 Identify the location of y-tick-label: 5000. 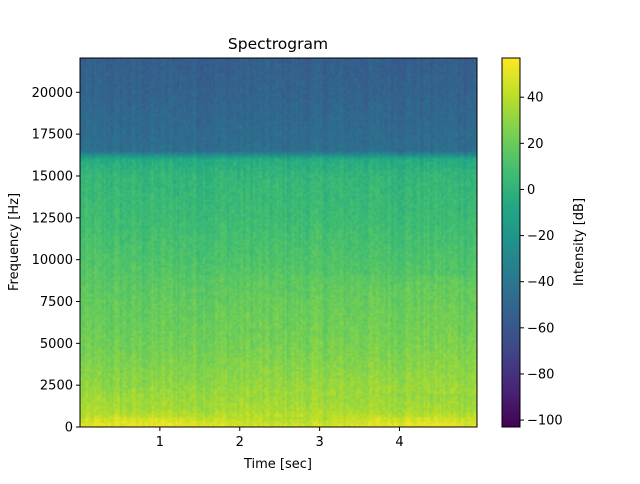
(56, 344).